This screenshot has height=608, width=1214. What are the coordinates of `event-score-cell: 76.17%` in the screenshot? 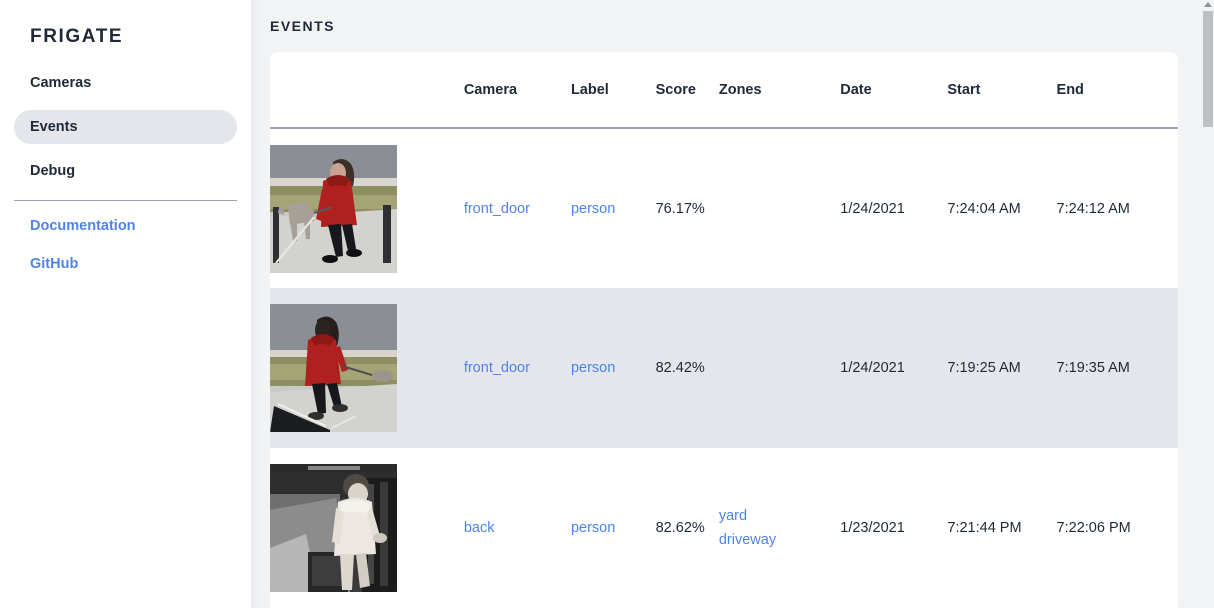 It's located at (680, 208).